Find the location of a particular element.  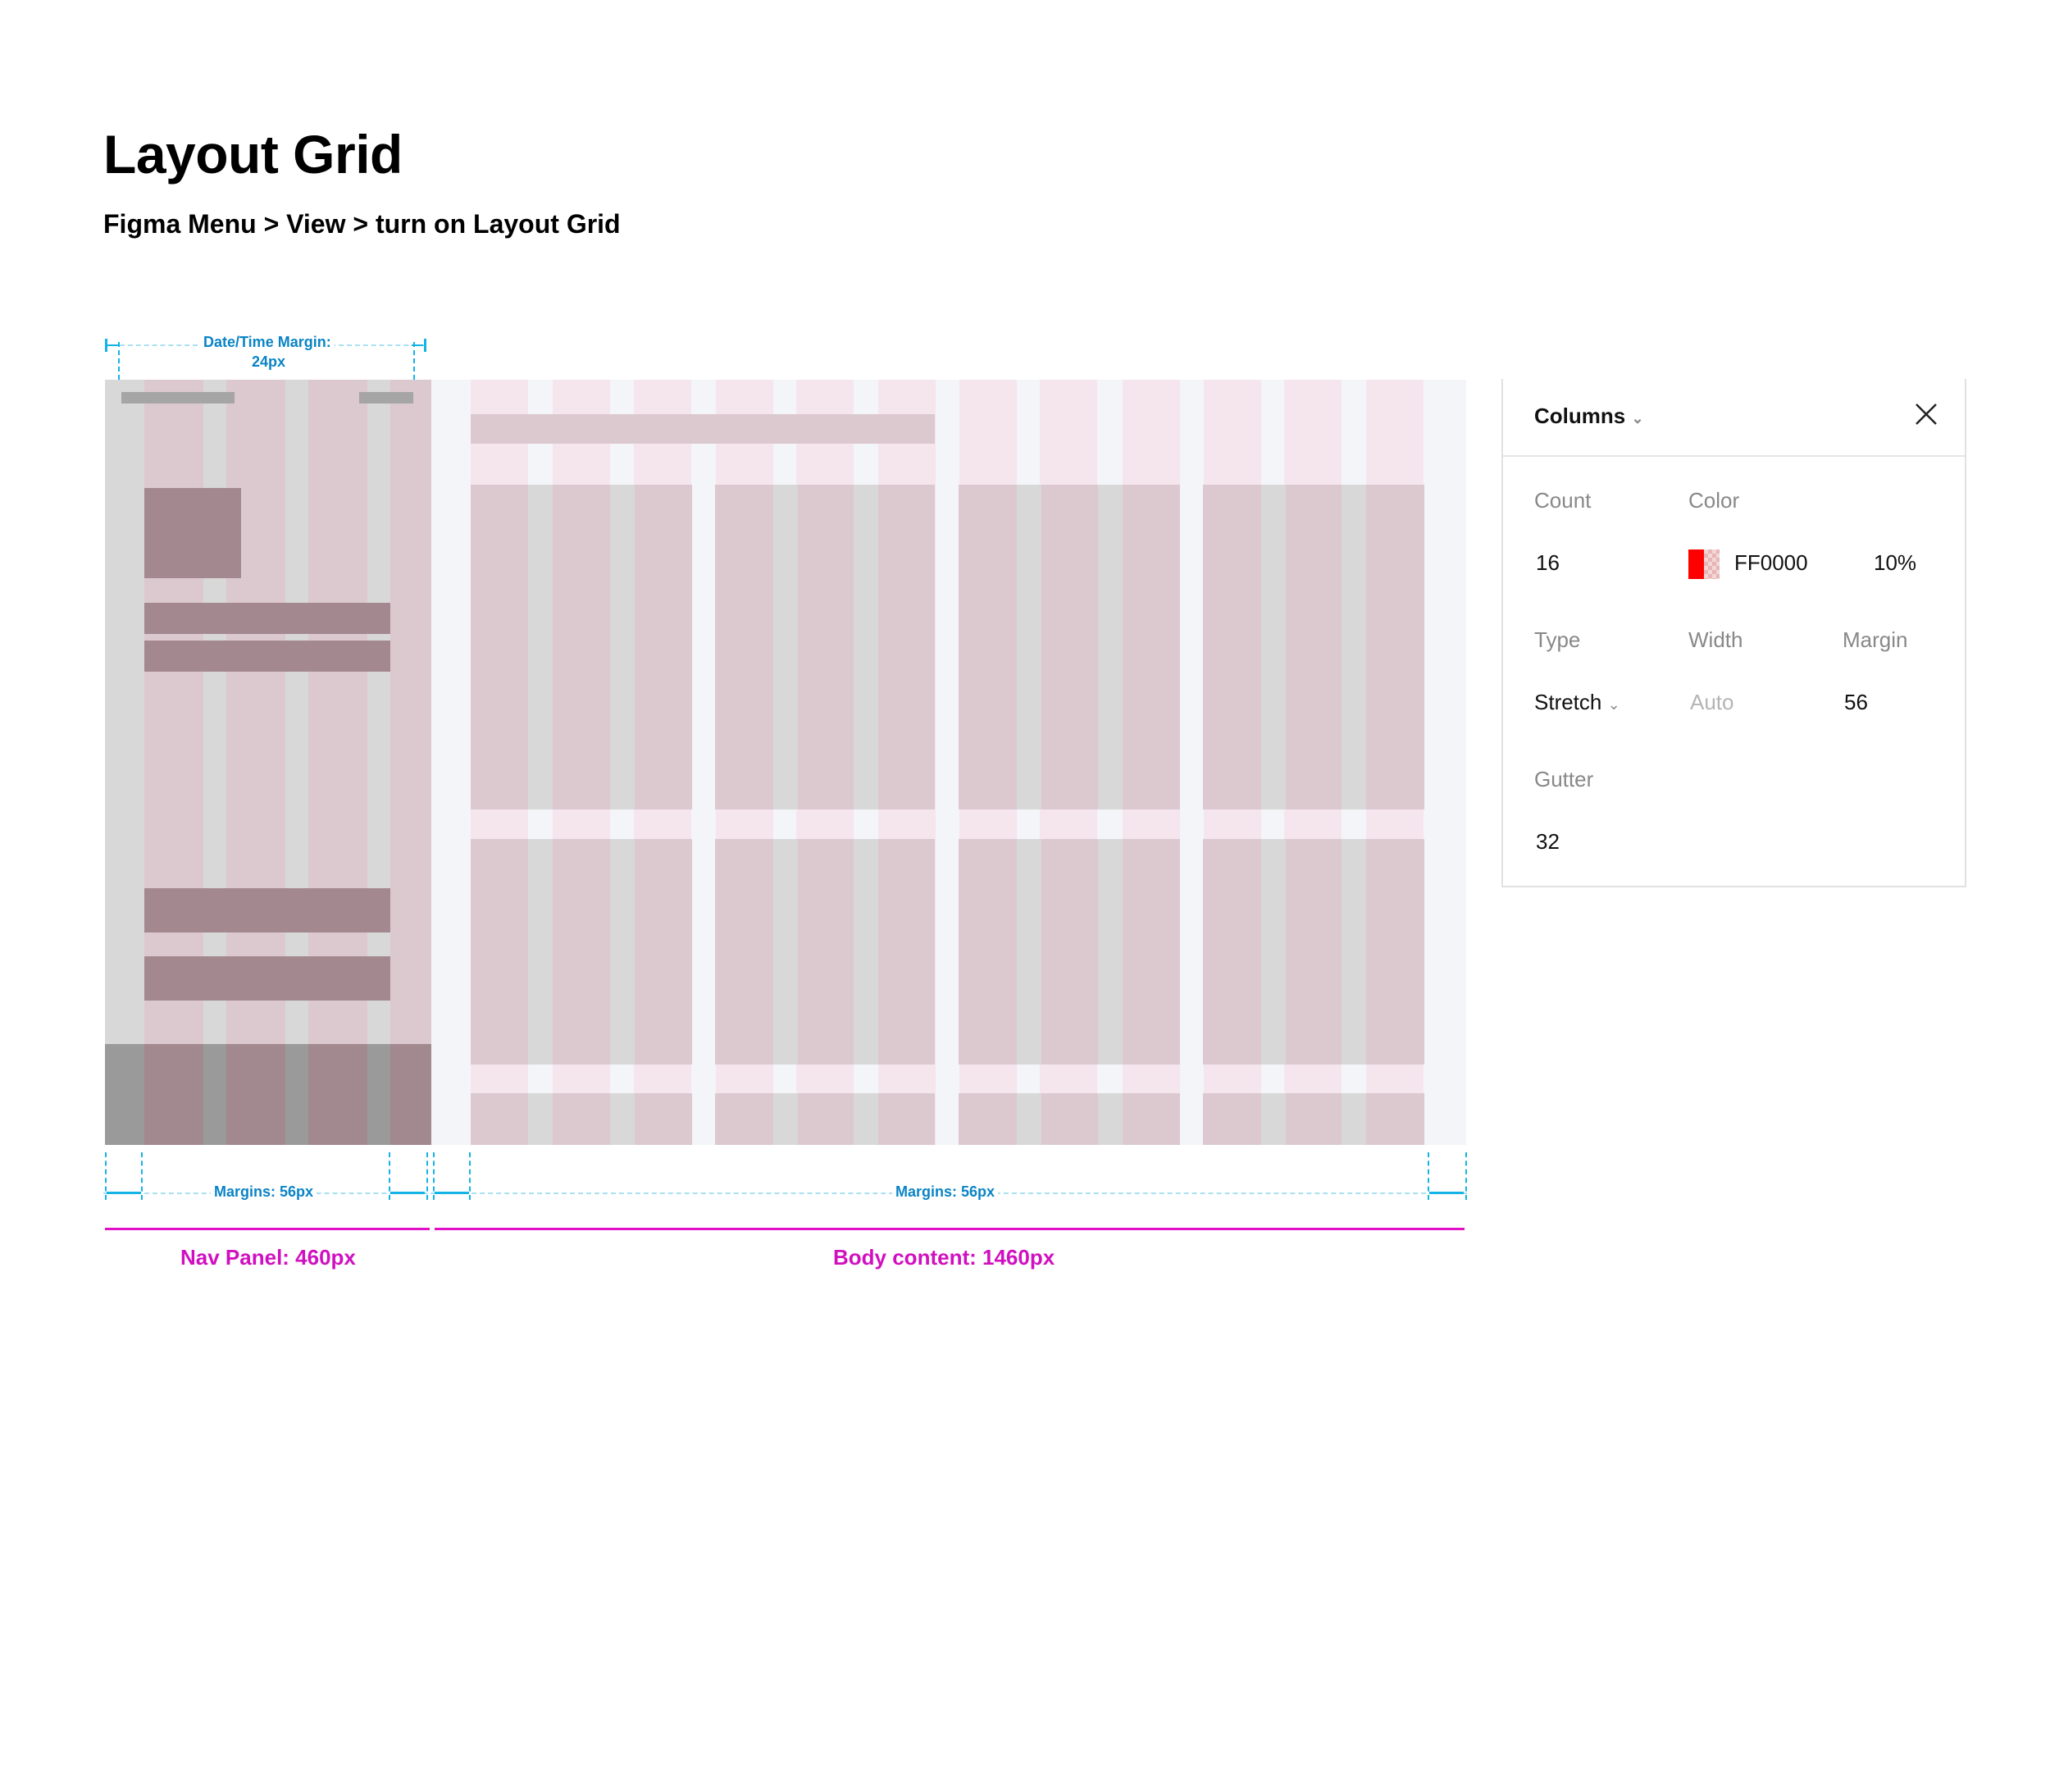

color-label: Color is located at coordinates (1714, 500).